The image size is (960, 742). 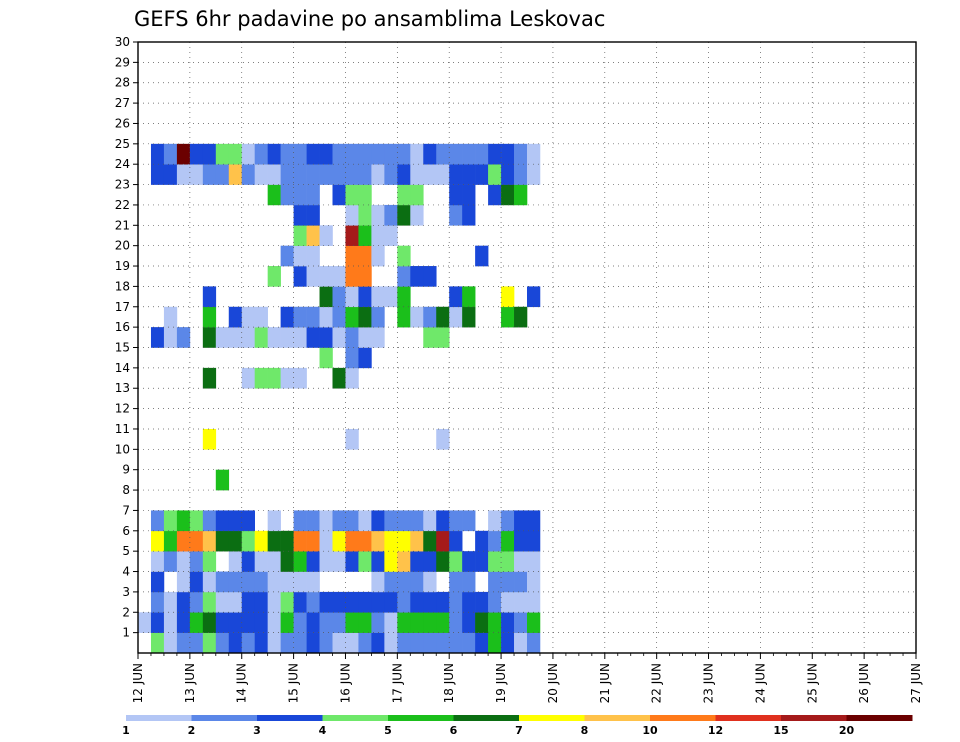 I want to click on y-tick-label: 4, so click(x=126, y=572).